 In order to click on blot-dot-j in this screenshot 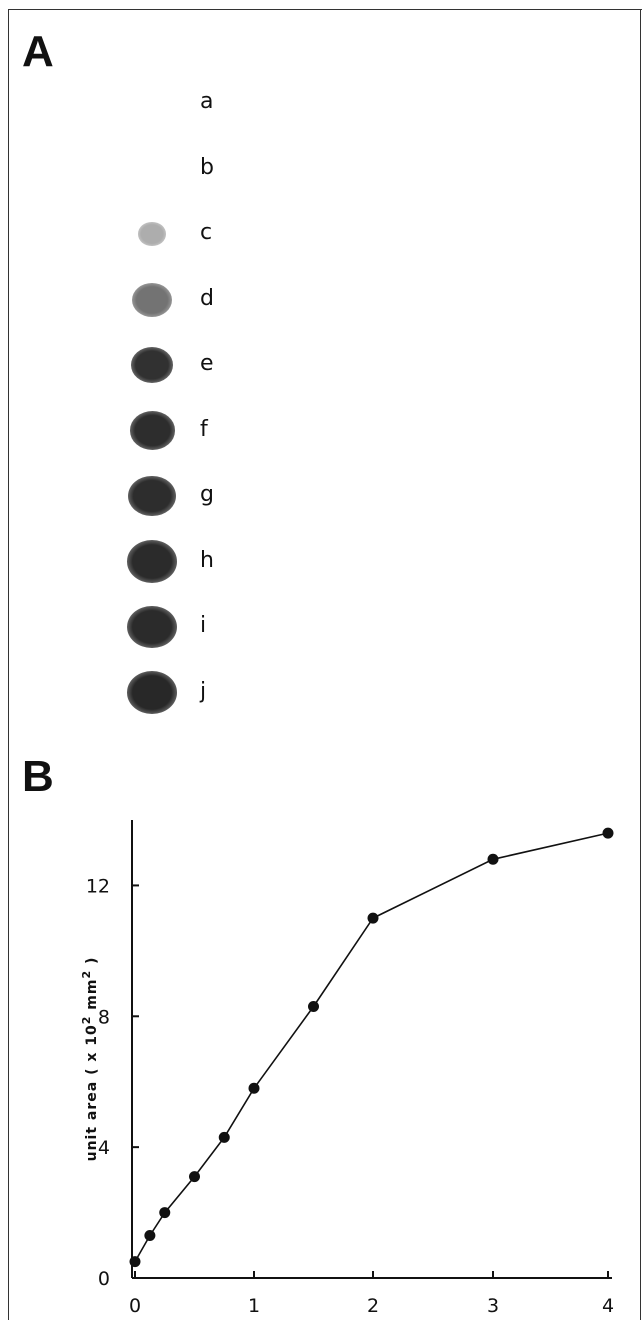, I will do `click(152, 692)`.